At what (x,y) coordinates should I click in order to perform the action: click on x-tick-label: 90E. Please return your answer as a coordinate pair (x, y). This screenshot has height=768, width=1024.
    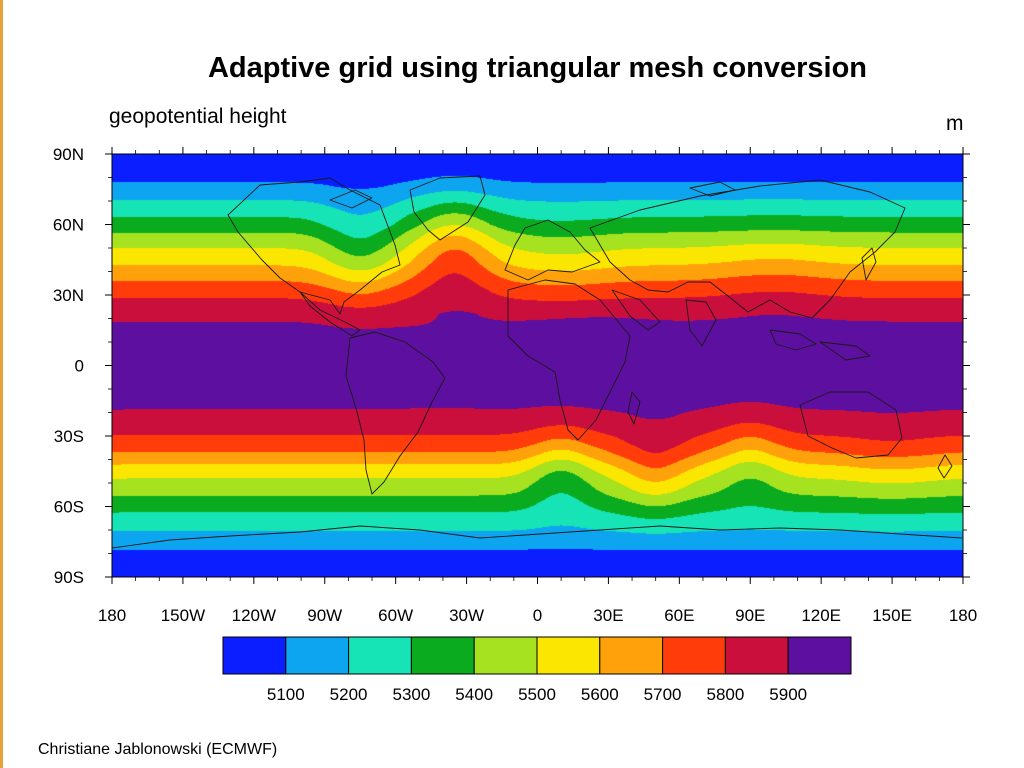
    Looking at the image, I should click on (750, 615).